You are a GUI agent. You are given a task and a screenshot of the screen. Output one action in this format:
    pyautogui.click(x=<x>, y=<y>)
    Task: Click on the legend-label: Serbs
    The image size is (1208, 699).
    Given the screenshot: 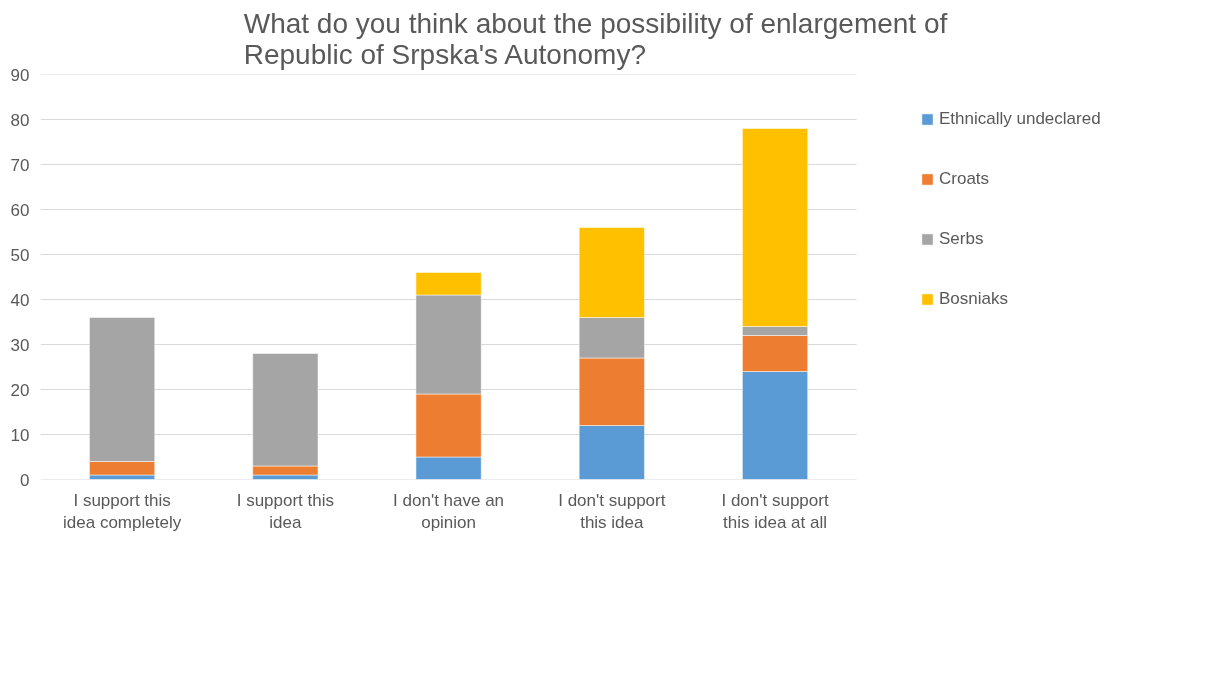 What is the action you would take?
    pyautogui.click(x=961, y=239)
    